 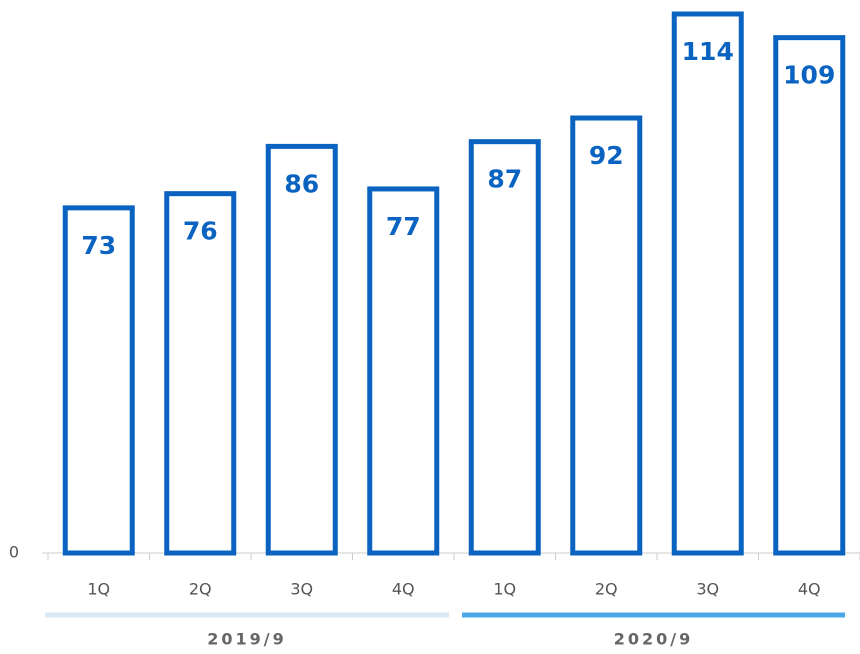 I want to click on value-label: 86, so click(x=301, y=183).